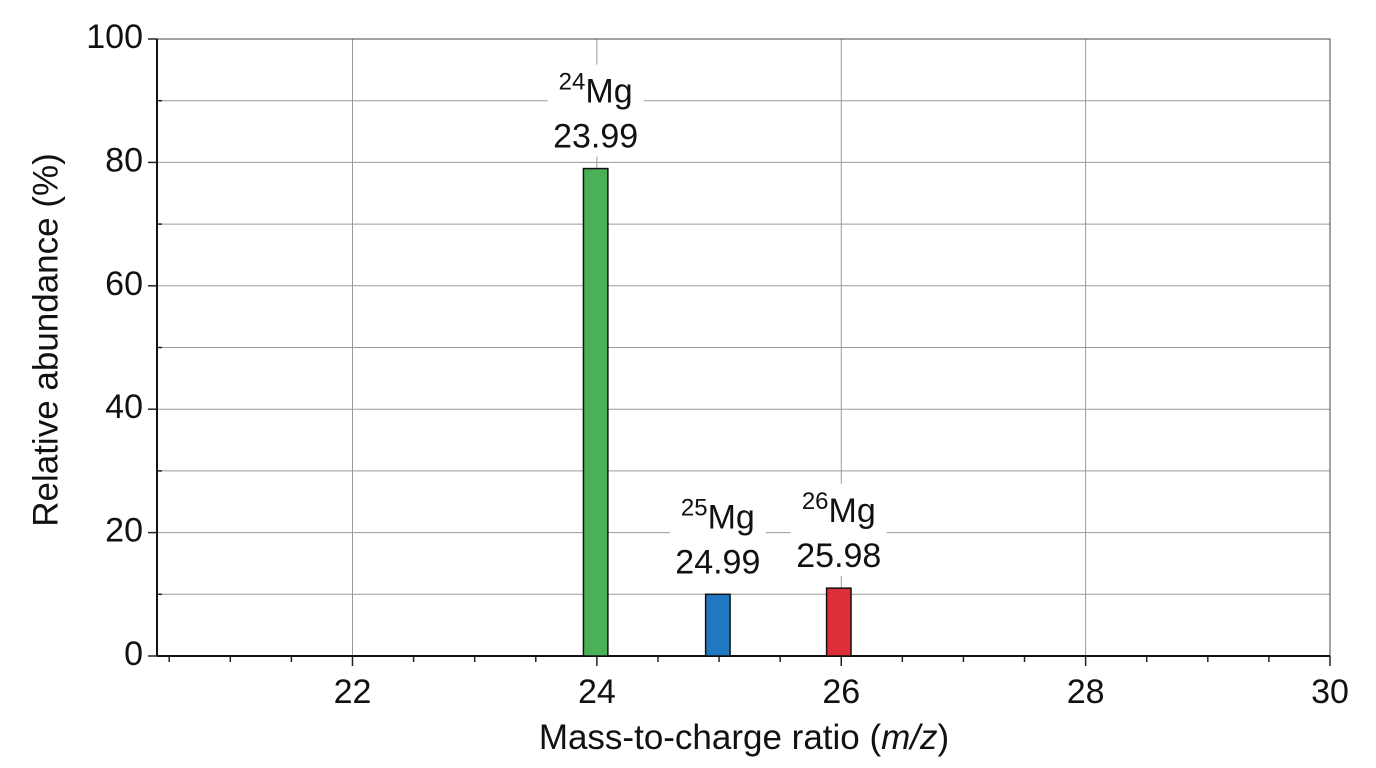  I want to click on y-tick-label: 80, so click(124, 160).